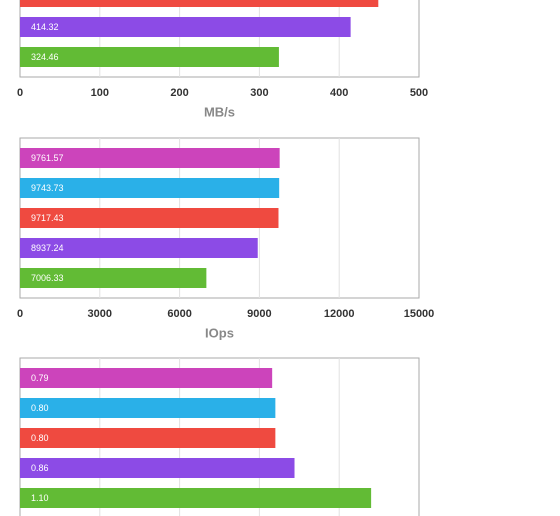  What do you see at coordinates (47, 218) in the screenshot?
I see `value-label: 9717.43` at bounding box center [47, 218].